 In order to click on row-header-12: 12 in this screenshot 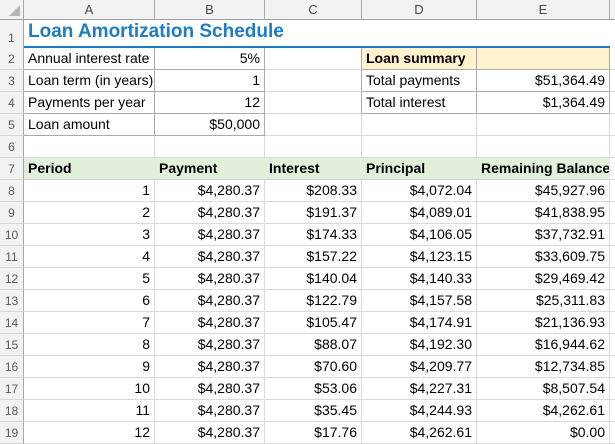, I will do `click(12, 279)`.